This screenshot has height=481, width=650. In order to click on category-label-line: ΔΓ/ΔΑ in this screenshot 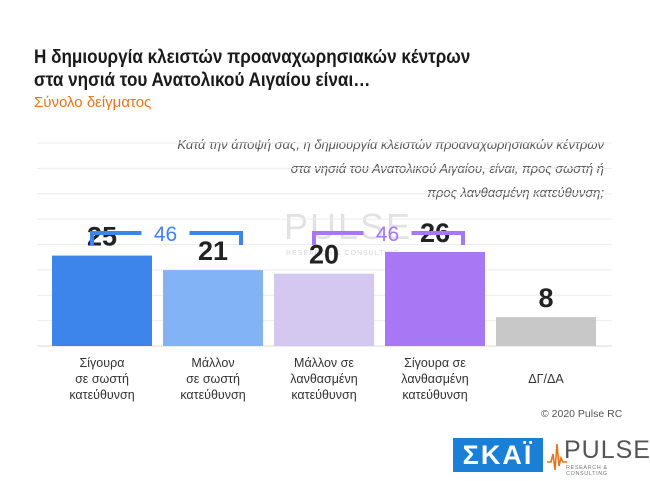, I will do `click(546, 379)`.